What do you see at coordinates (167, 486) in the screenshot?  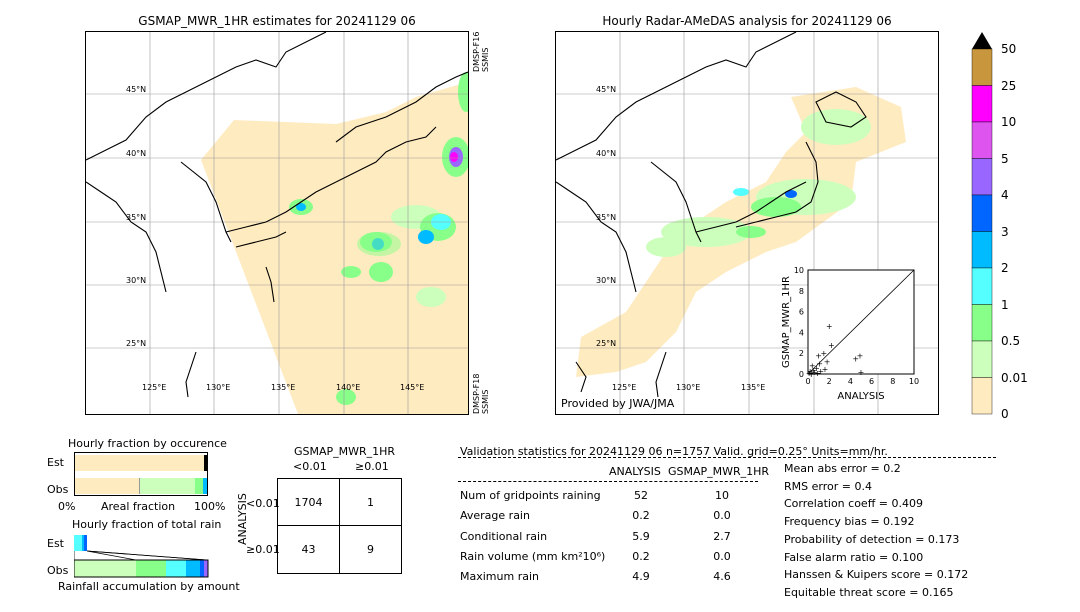 I see `occ-obs-bar-light` at bounding box center [167, 486].